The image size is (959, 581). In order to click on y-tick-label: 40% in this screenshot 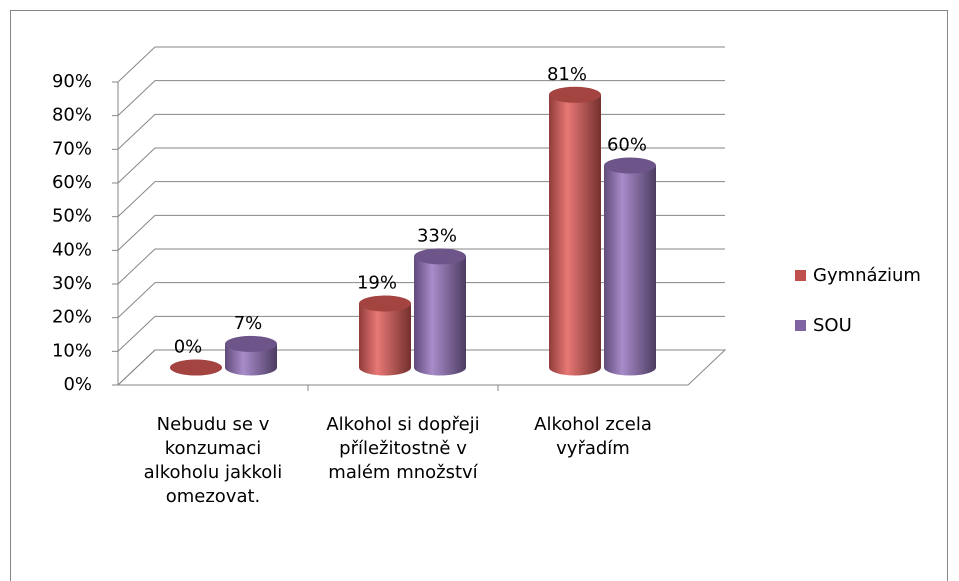, I will do `click(72, 249)`.